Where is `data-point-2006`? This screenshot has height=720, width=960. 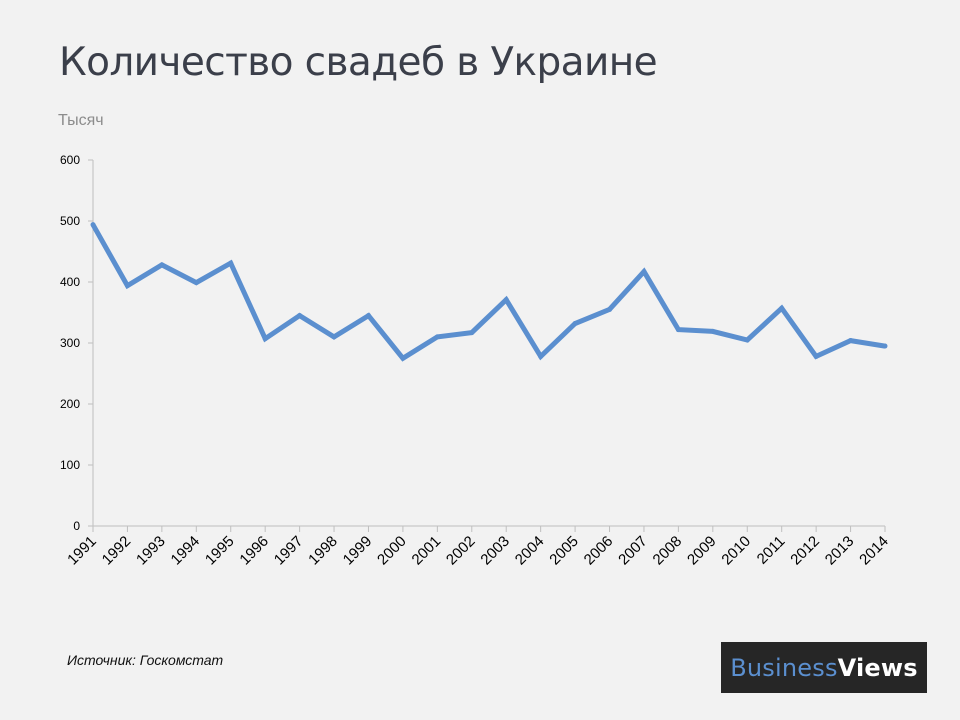
data-point-2006 is located at coordinates (610, 309).